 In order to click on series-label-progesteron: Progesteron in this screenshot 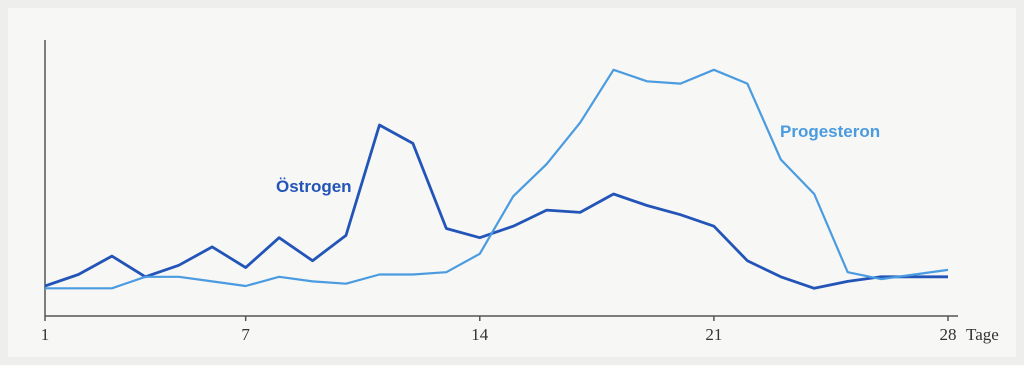, I will do `click(830, 131)`.